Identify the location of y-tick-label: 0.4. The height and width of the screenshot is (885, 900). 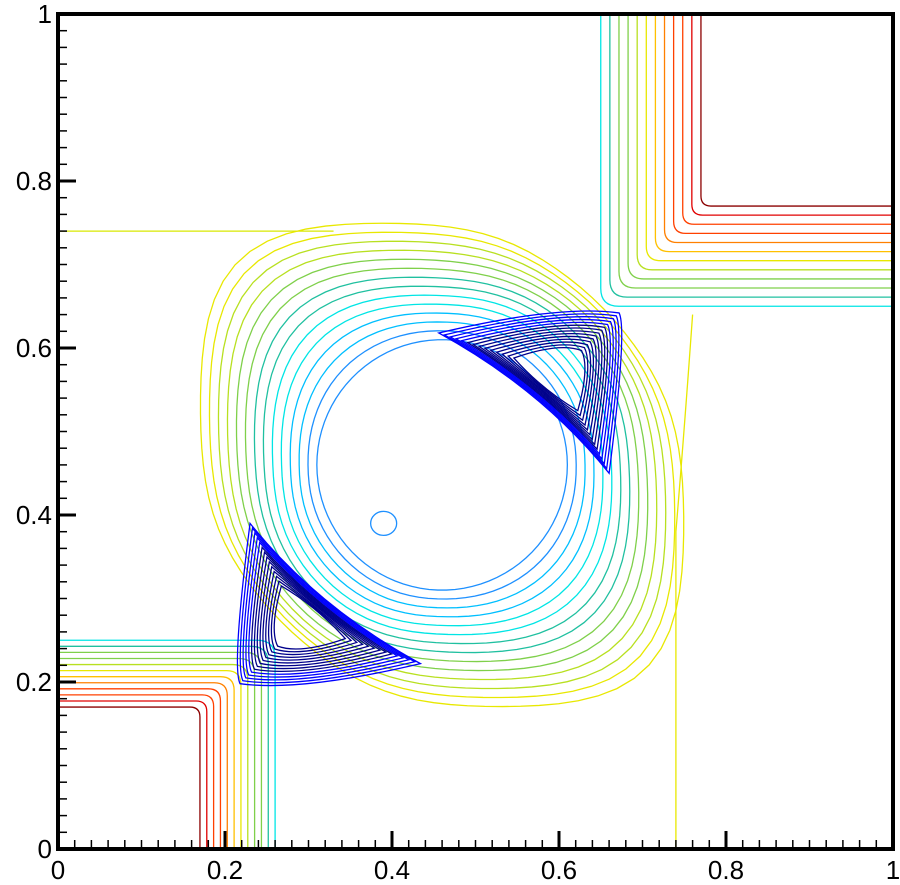
(34, 515).